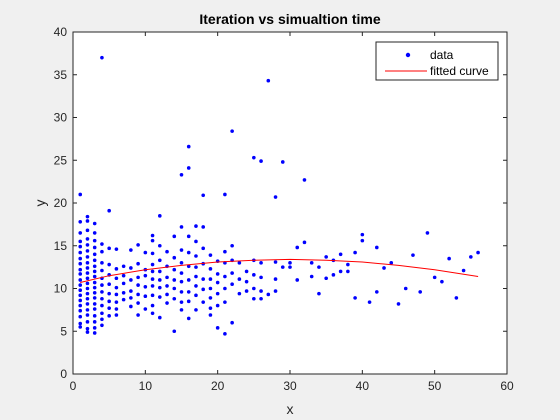 The height and width of the screenshot is (420, 560). What do you see at coordinates (63, 374) in the screenshot?
I see `y-tick-label: 0` at bounding box center [63, 374].